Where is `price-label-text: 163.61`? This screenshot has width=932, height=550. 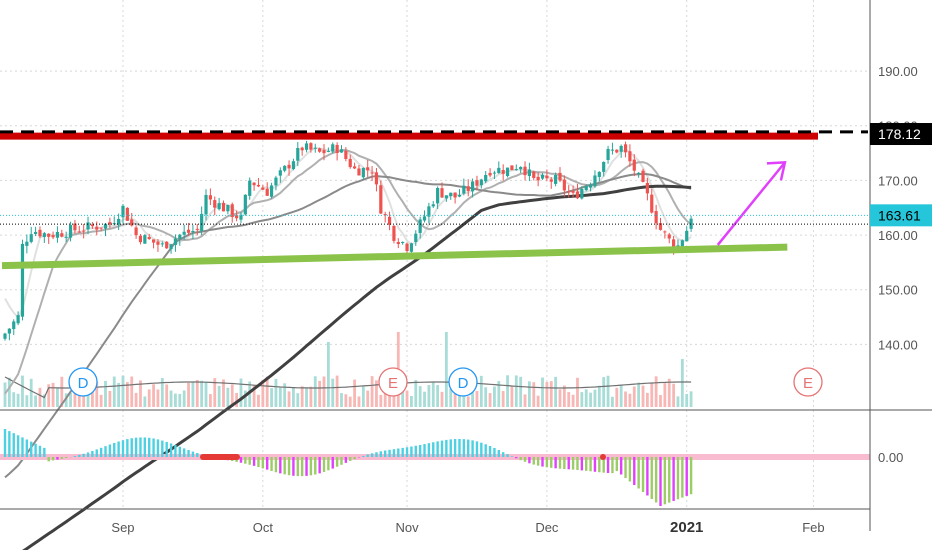 price-label-text: 163.61 is located at coordinates (899, 215).